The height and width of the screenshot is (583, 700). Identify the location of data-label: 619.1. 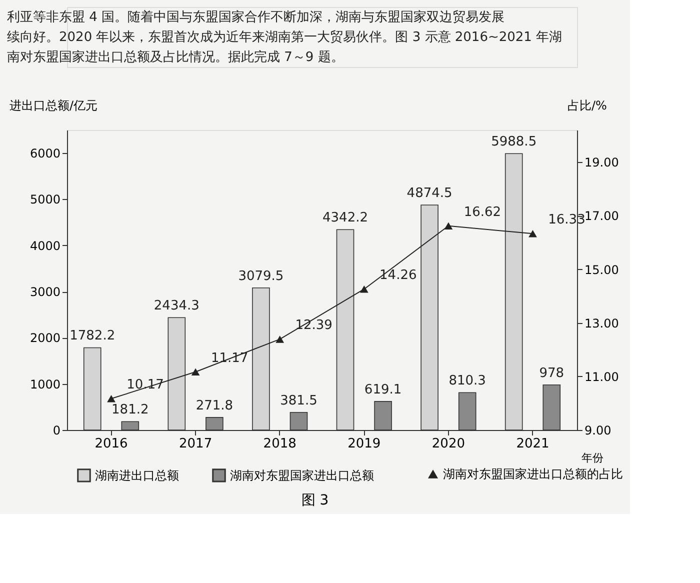
(383, 390).